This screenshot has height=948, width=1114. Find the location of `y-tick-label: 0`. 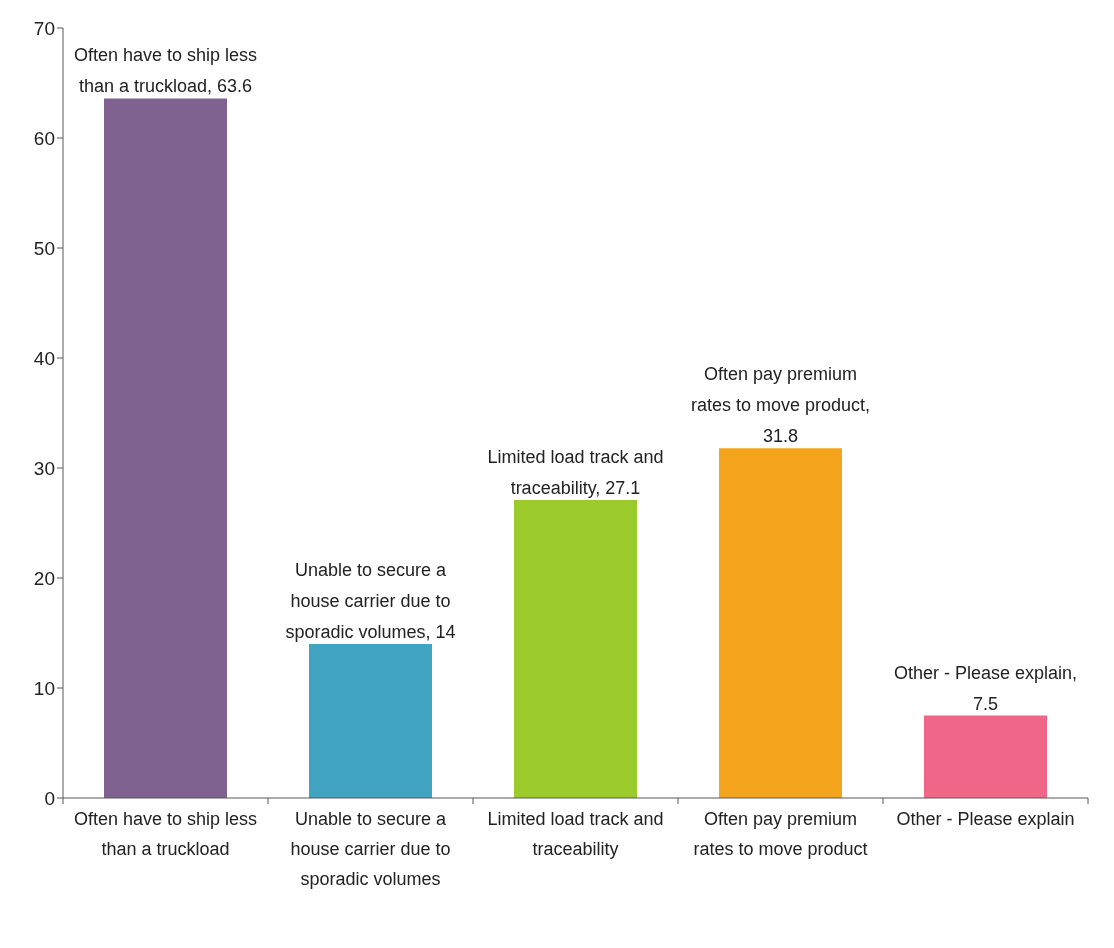

y-tick-label: 0 is located at coordinates (49, 798).